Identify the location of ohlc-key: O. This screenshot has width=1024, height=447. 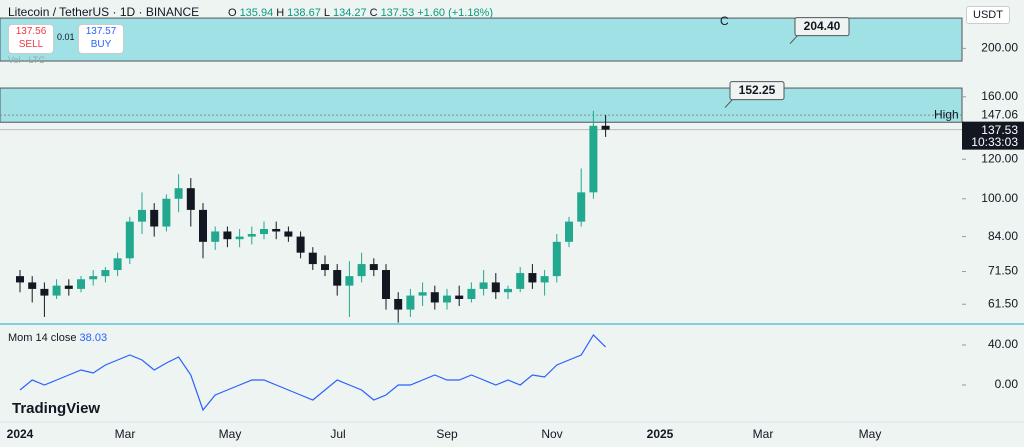
(232, 13).